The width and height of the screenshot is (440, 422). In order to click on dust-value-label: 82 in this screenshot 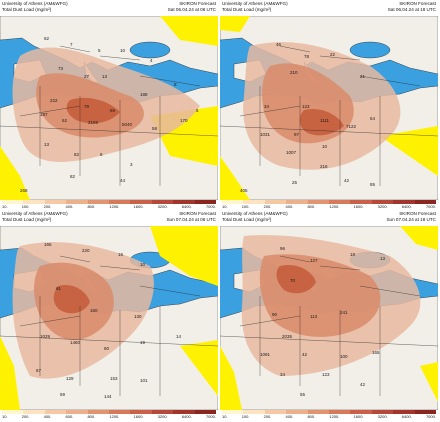, I will do `click(77, 154)`.